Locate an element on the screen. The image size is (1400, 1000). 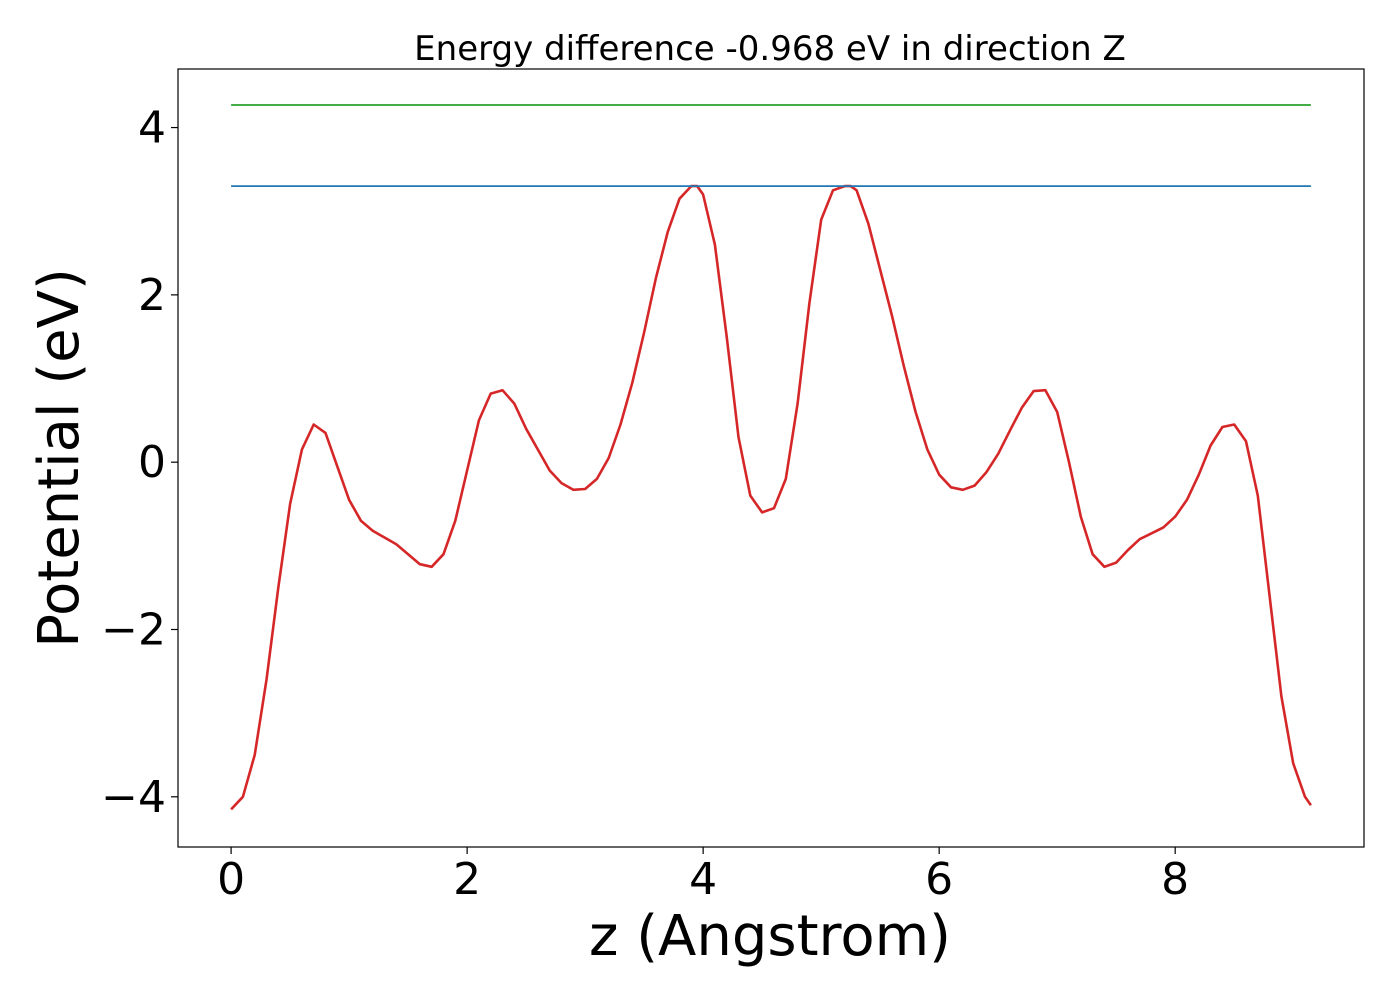
y-tick-label: −2 is located at coordinates (133, 629).